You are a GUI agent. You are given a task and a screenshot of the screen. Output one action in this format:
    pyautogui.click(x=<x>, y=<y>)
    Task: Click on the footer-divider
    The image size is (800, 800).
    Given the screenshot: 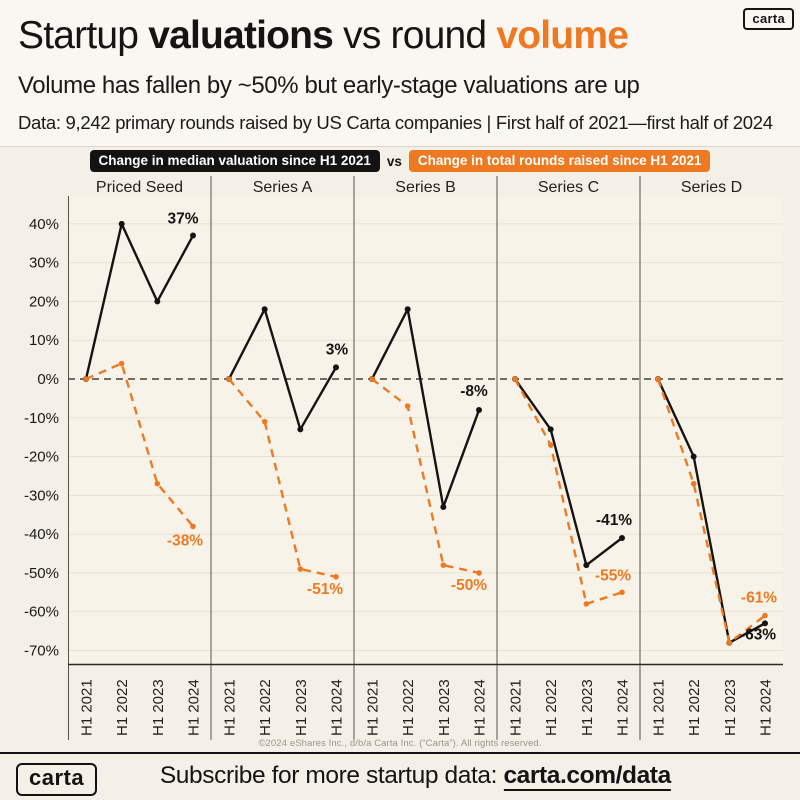 What is the action you would take?
    pyautogui.click(x=400, y=753)
    